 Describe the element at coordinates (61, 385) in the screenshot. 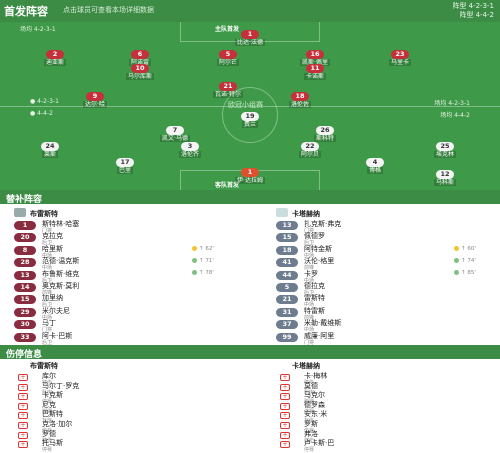

I see `injury-name: 马尔丁·罗克` at that location.